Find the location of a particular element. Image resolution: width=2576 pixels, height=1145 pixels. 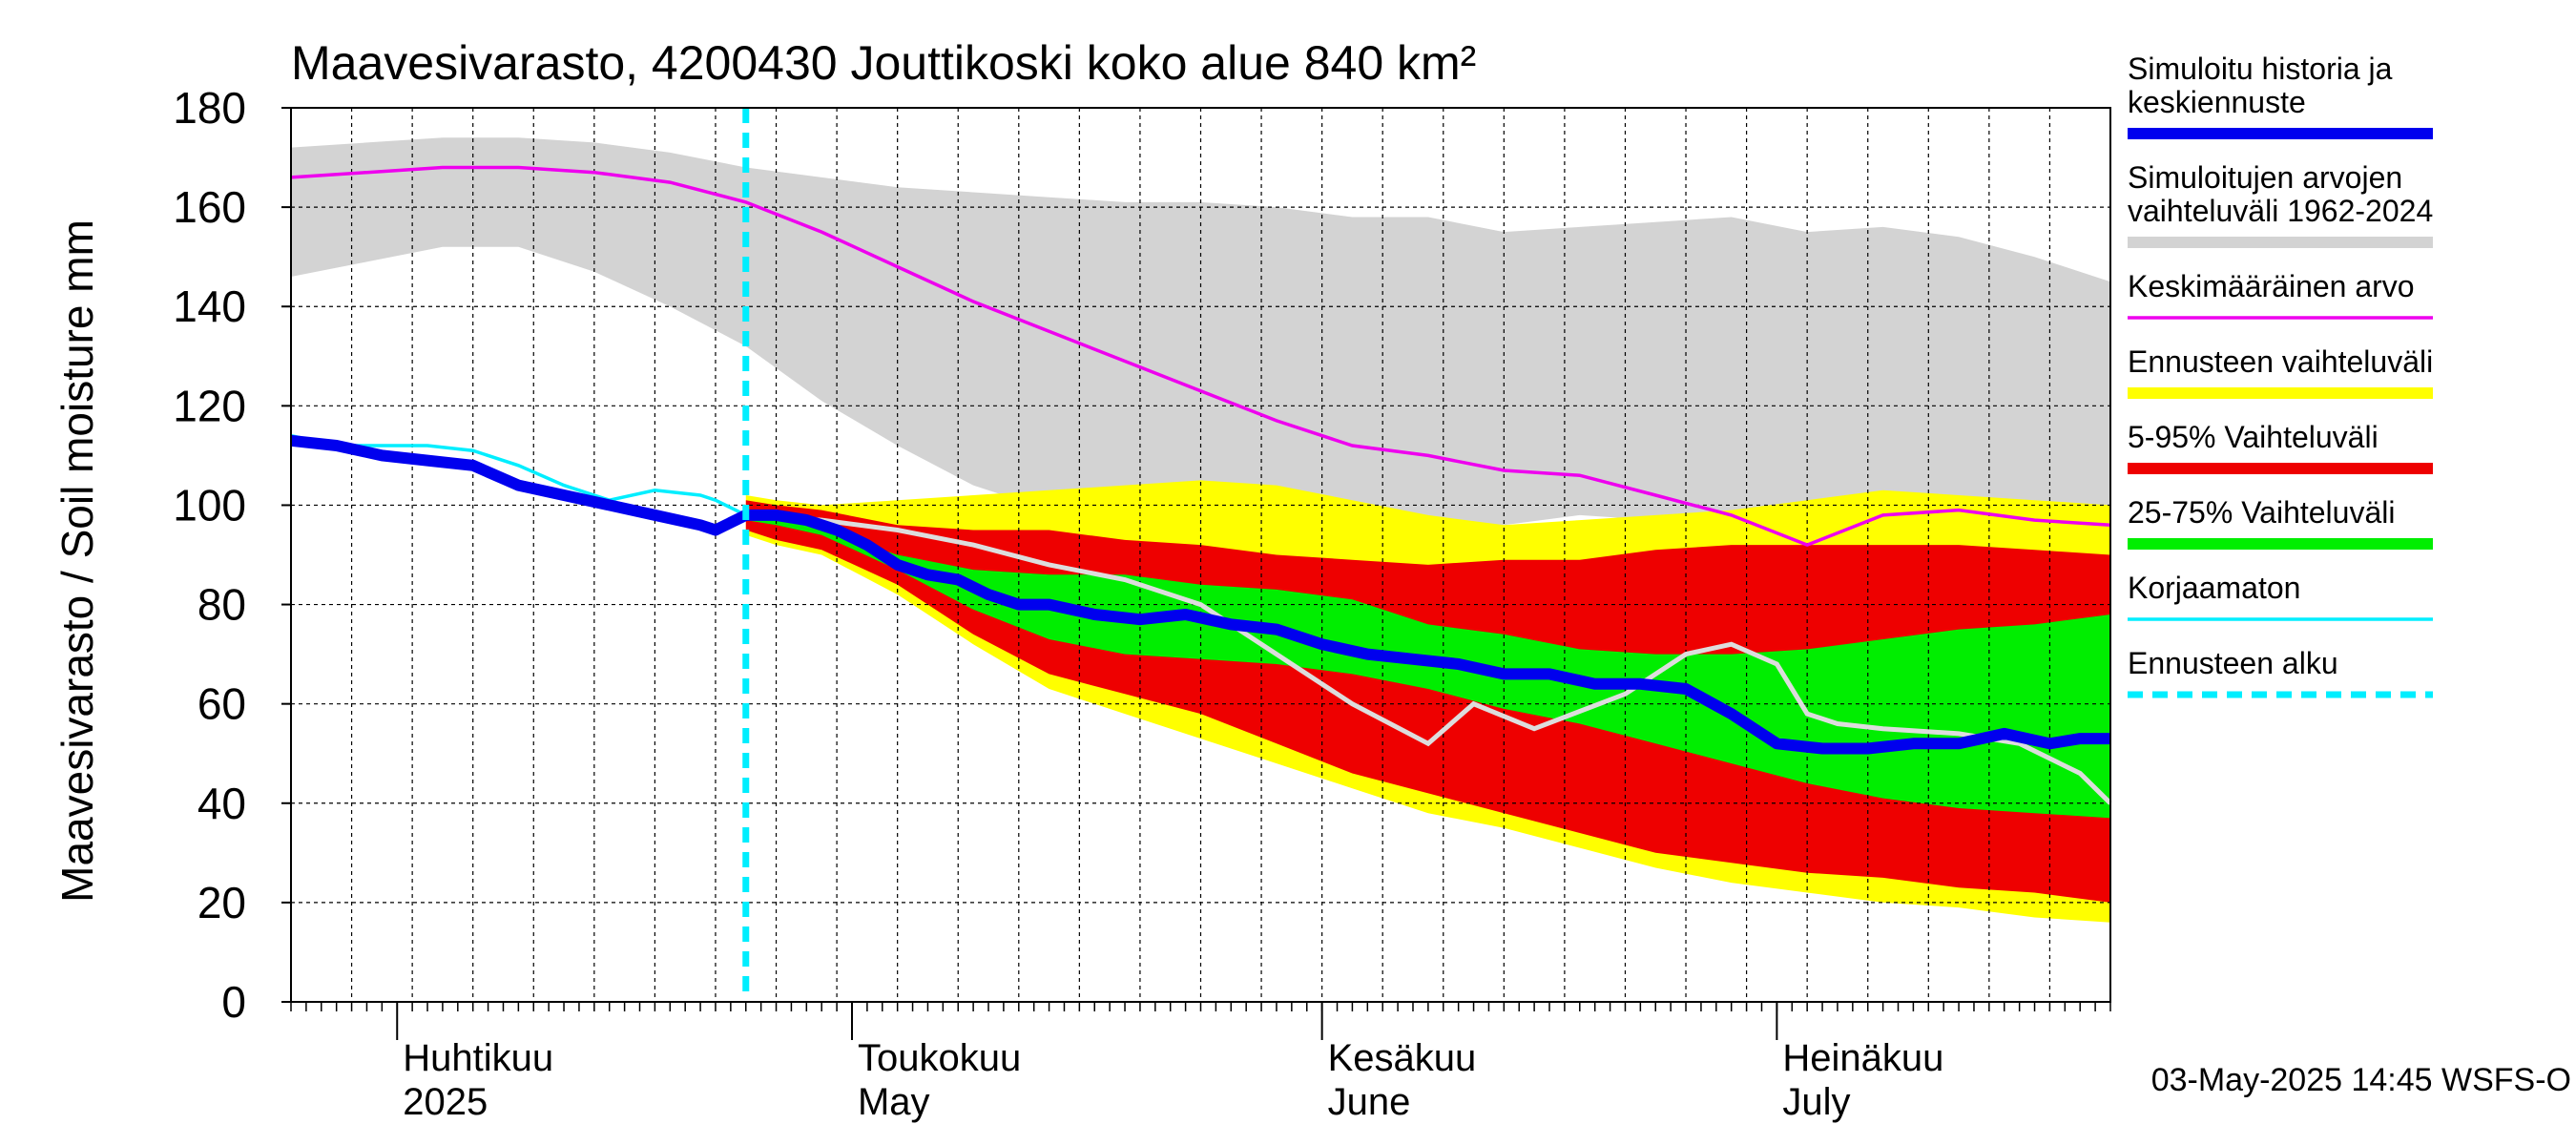

y-tick-label: 60 is located at coordinates (221, 704).